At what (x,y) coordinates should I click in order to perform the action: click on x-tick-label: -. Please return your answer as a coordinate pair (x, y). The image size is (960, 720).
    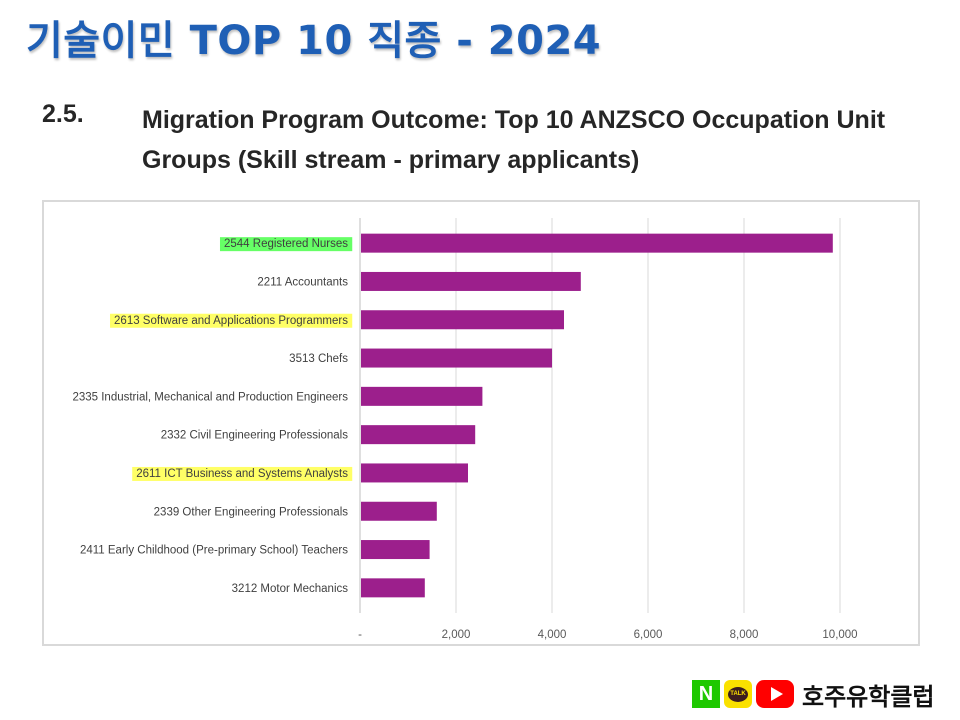
    Looking at the image, I should click on (360, 635).